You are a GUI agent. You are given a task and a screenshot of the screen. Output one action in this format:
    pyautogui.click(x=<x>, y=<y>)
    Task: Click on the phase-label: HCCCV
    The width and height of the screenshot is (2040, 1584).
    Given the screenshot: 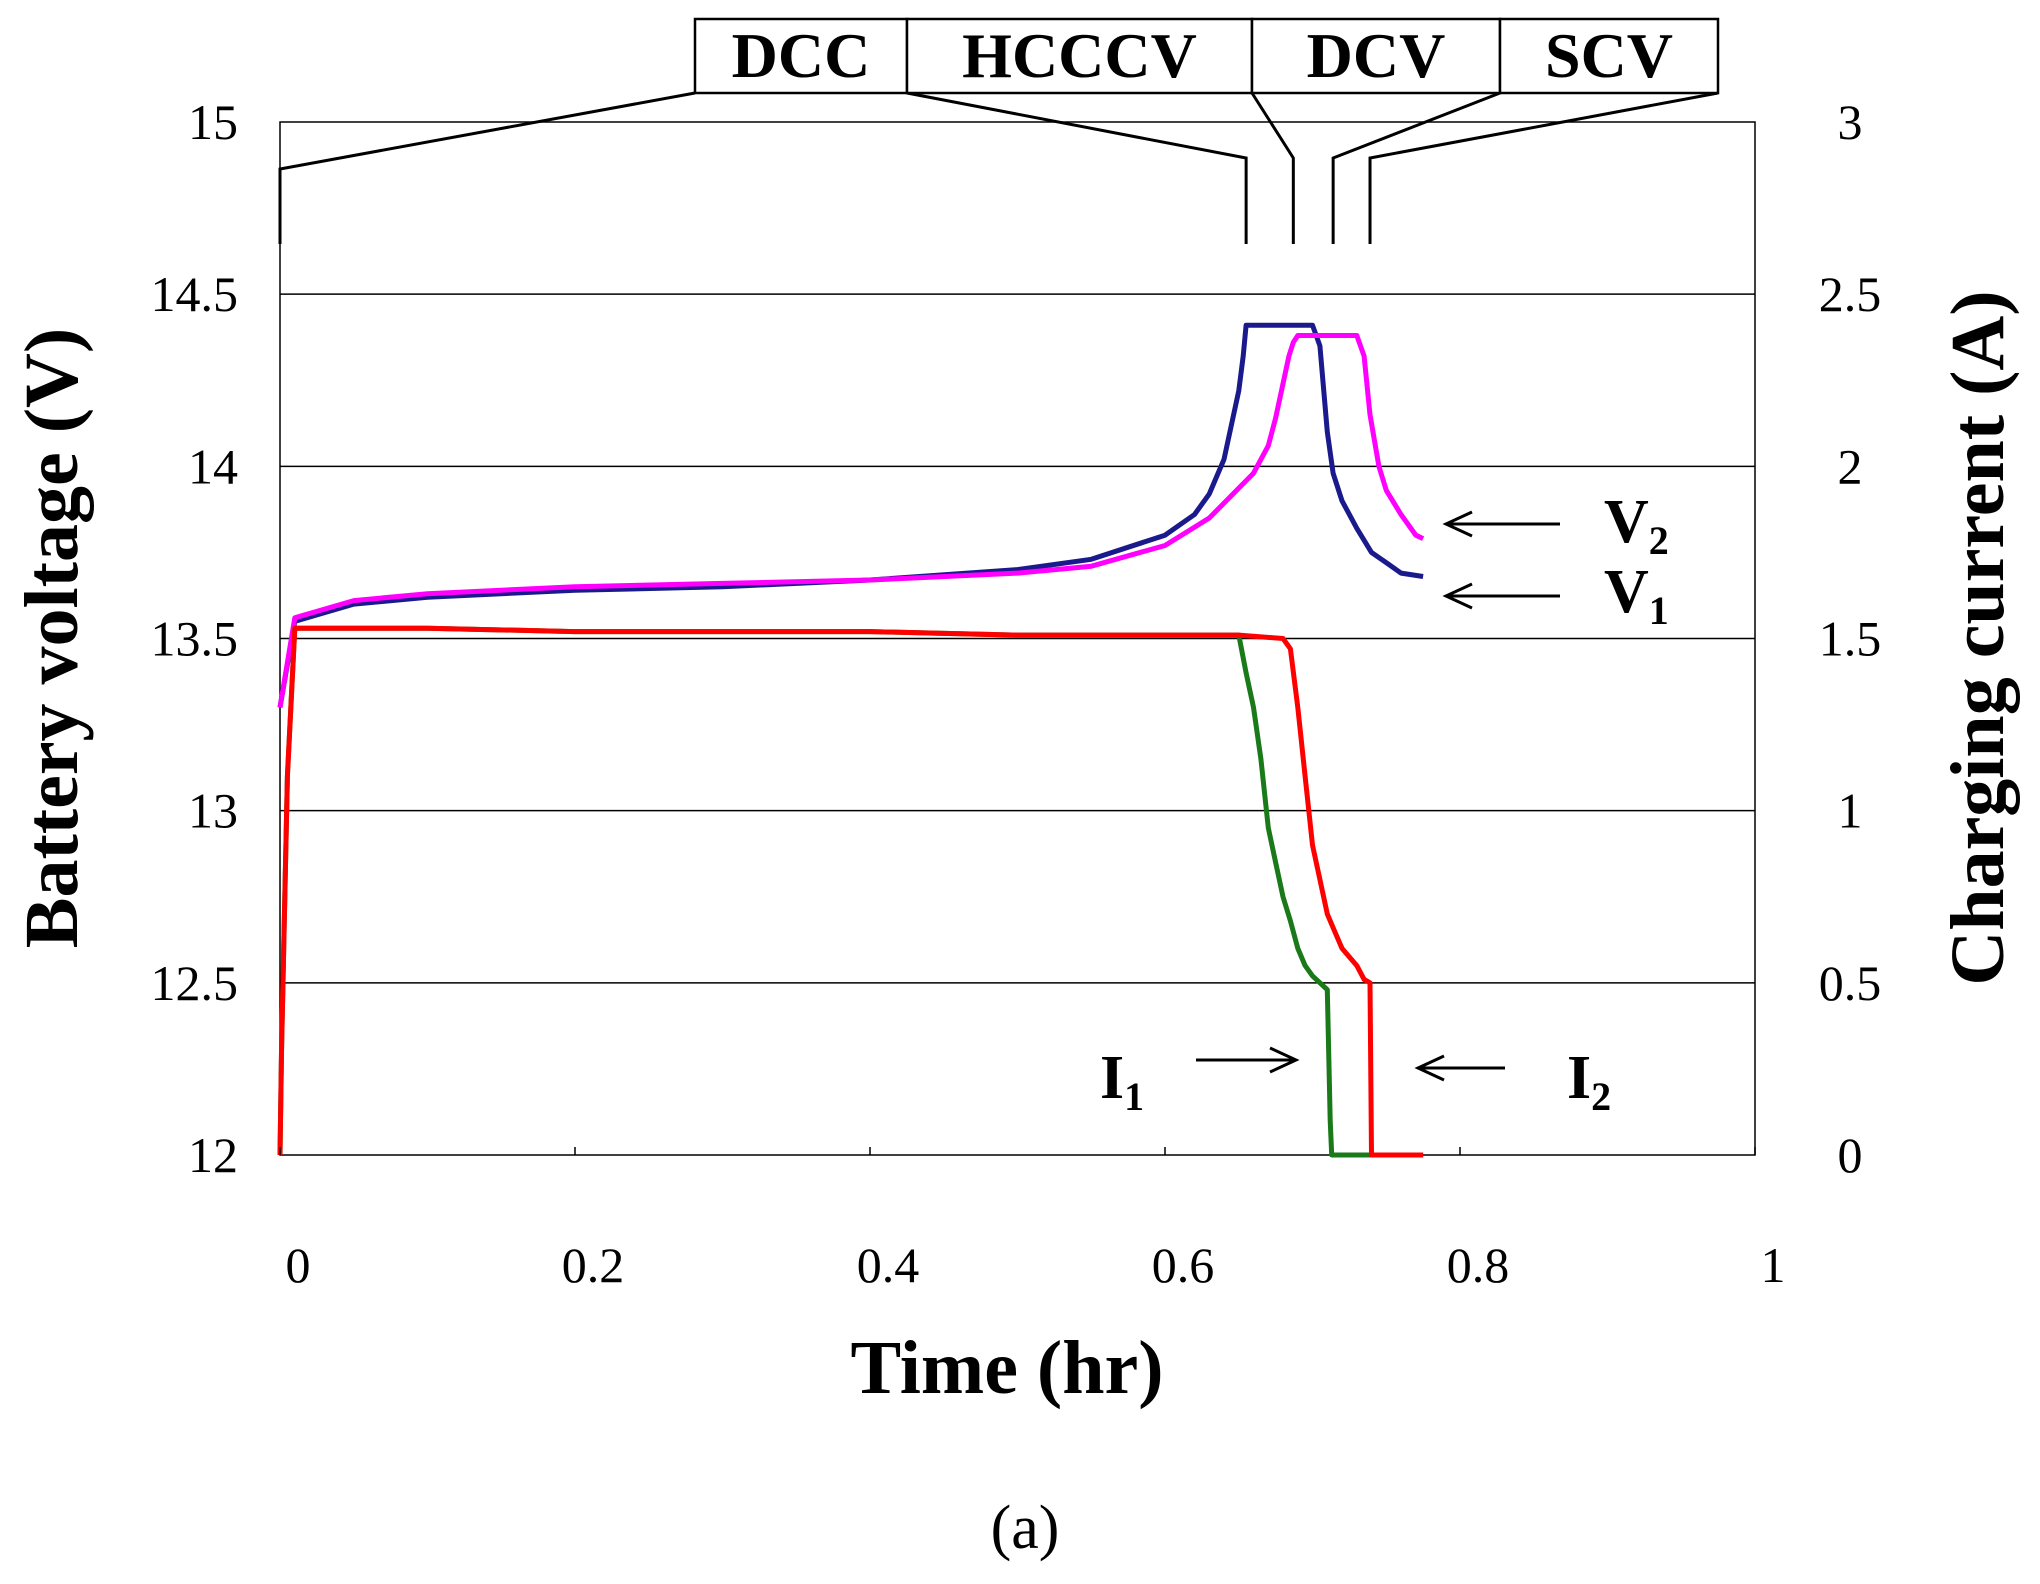 What is the action you would take?
    pyautogui.click(x=1079, y=55)
    